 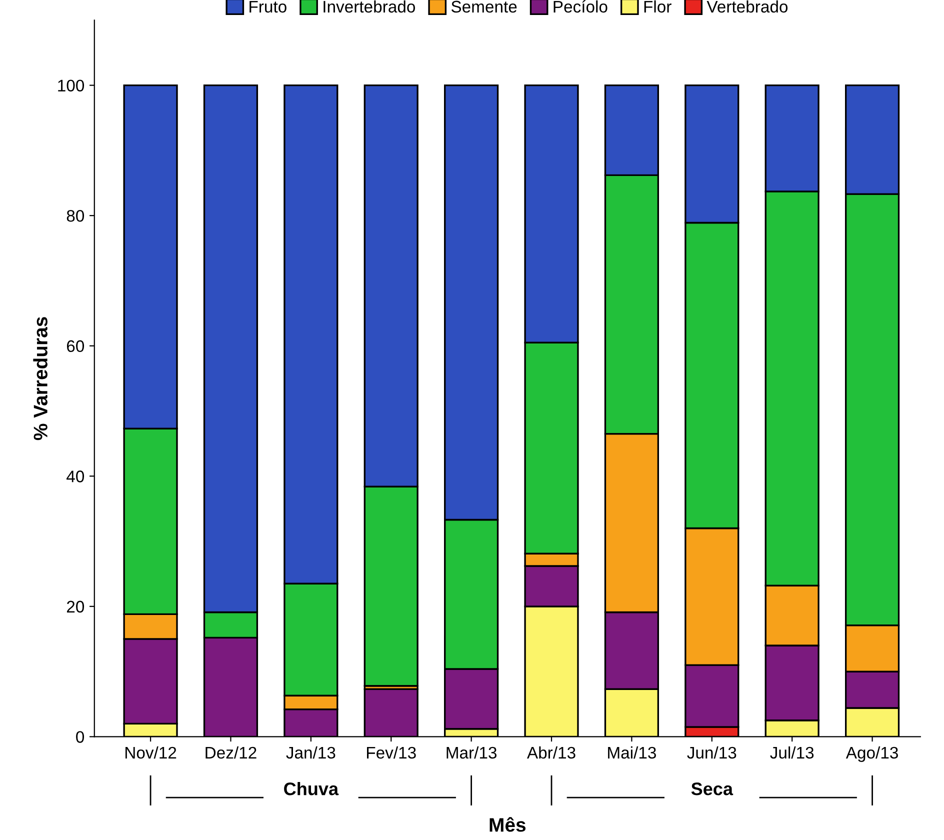 What do you see at coordinates (551, 752) in the screenshot?
I see `x-tick-label: Abr/13` at bounding box center [551, 752].